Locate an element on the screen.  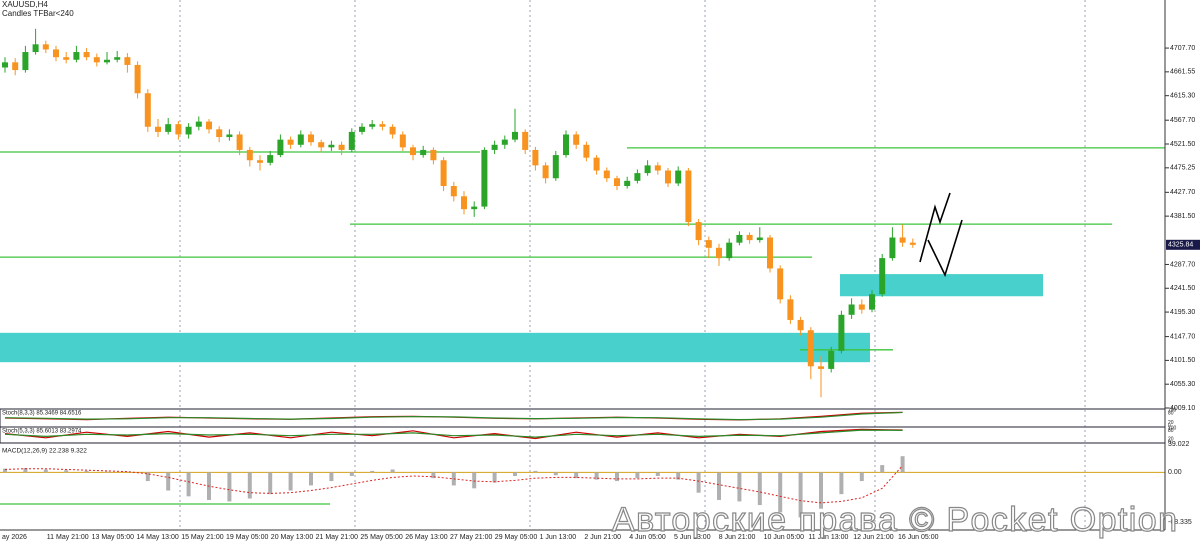
time-label: 26 May 13:00 is located at coordinates (426, 537).